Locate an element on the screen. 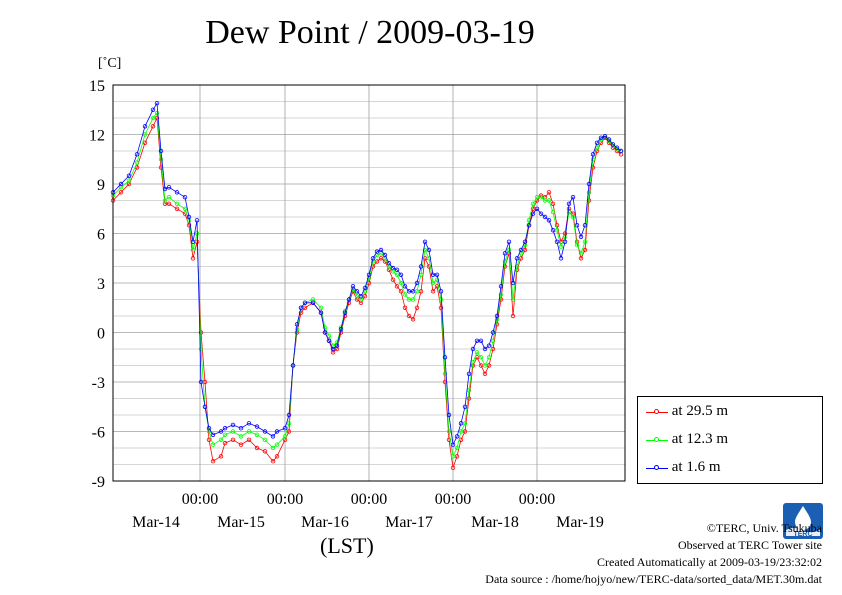  chart-title: Dew Point / 2009-03-19 is located at coordinates (370, 32).